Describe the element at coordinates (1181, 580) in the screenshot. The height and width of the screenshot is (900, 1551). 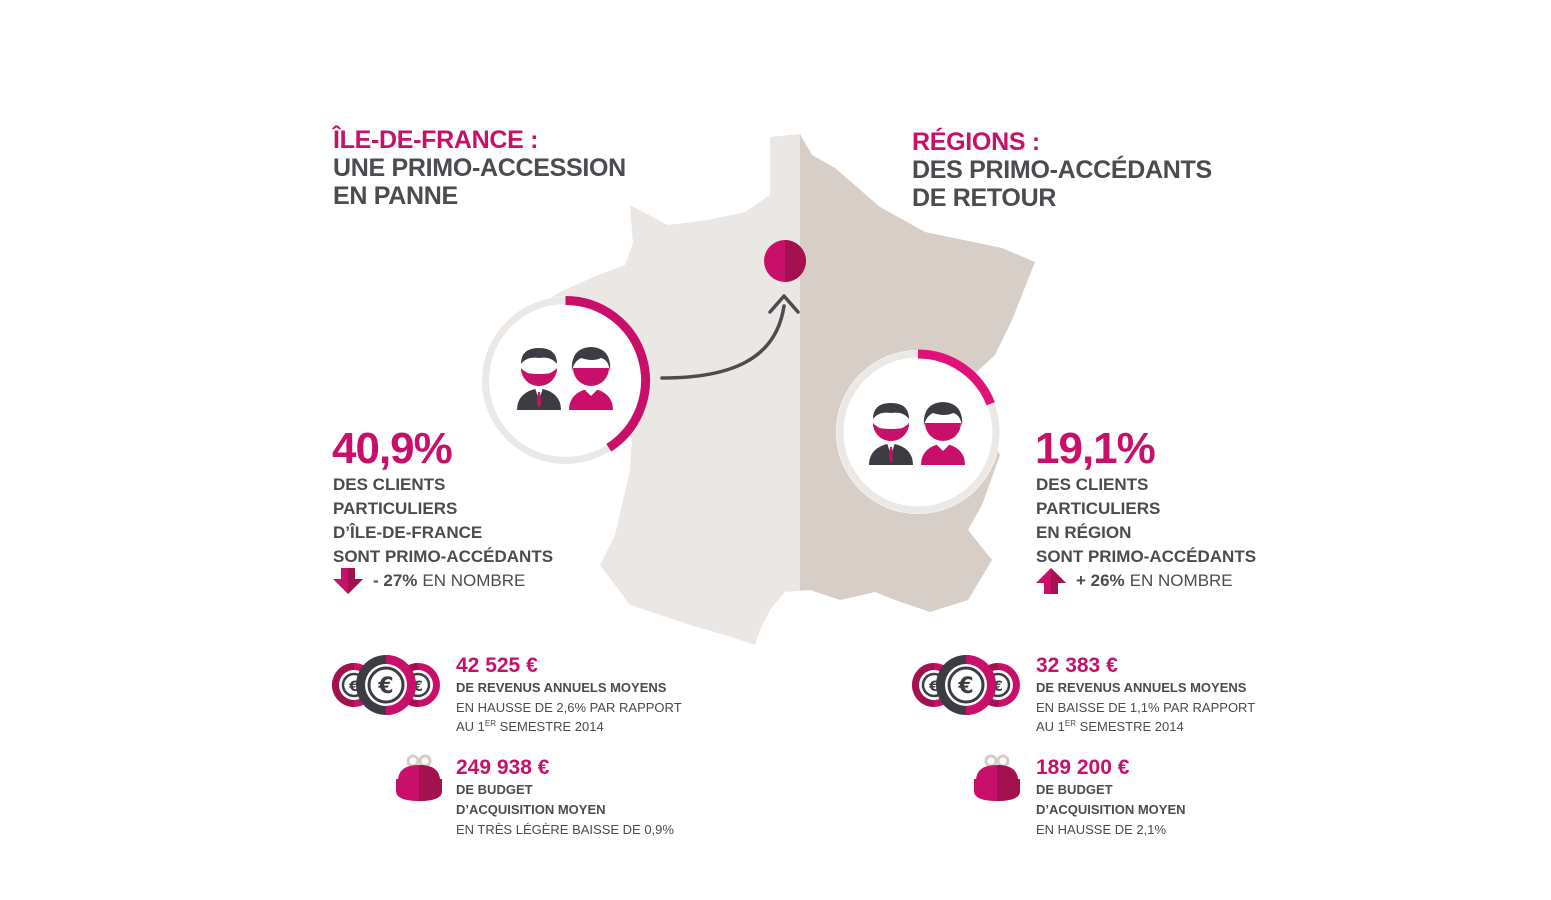
I see `right-change-label: EN NOMBRE` at that location.